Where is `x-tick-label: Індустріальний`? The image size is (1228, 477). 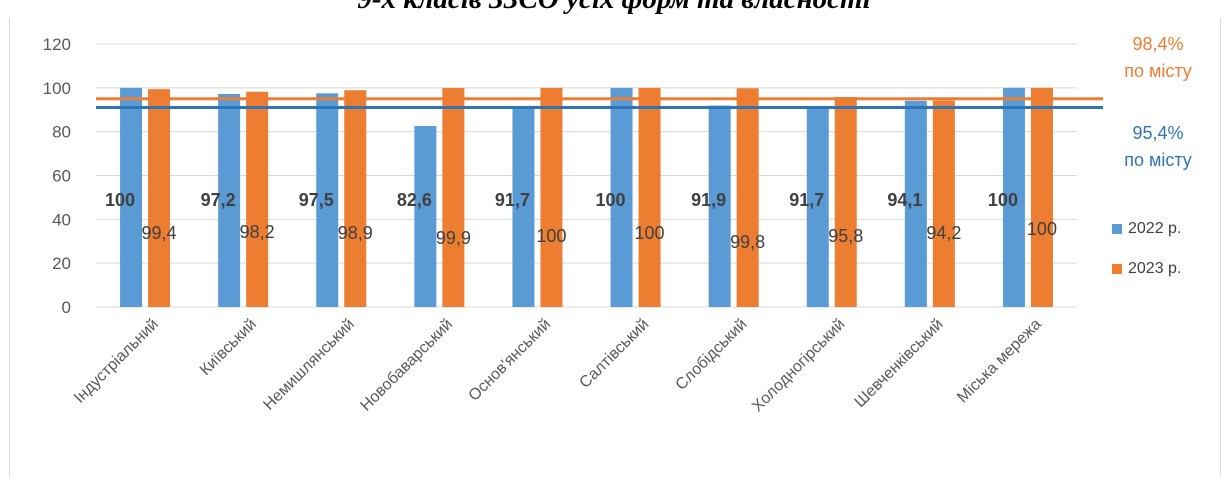 x-tick-label: Індустріальний is located at coordinates (116, 361).